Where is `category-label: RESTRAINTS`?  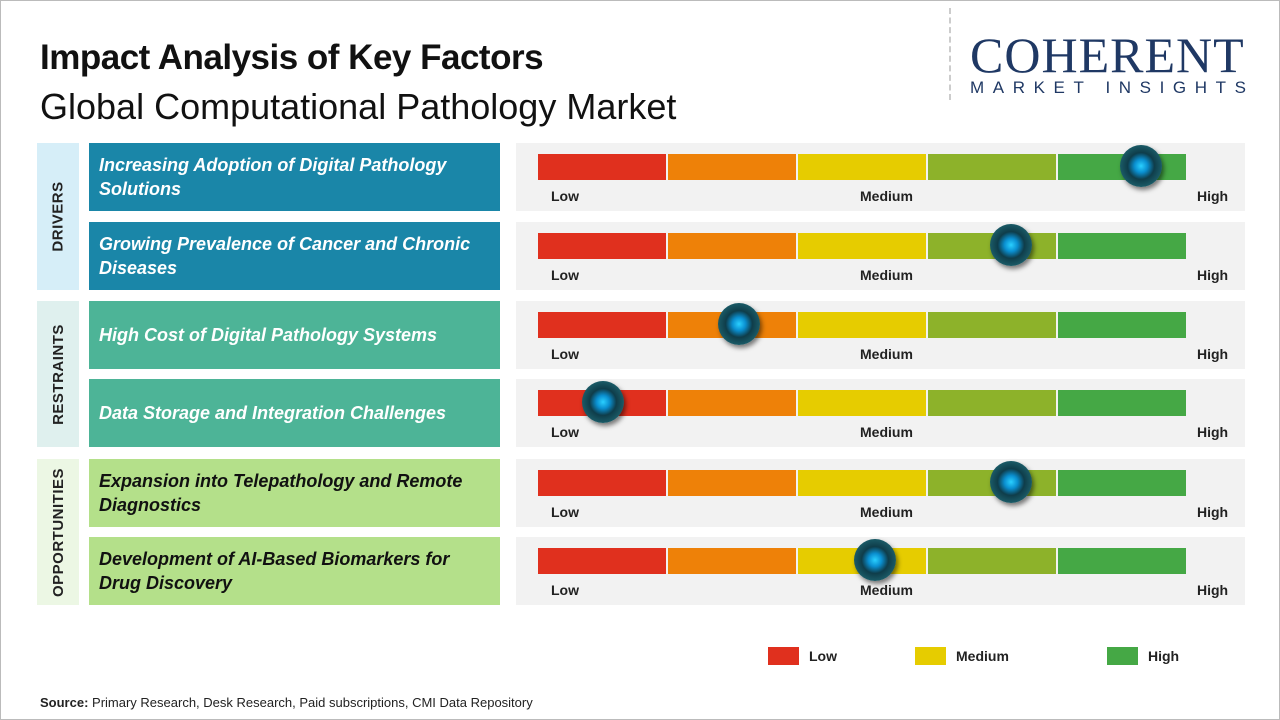 category-label: RESTRAINTS is located at coordinates (58, 374).